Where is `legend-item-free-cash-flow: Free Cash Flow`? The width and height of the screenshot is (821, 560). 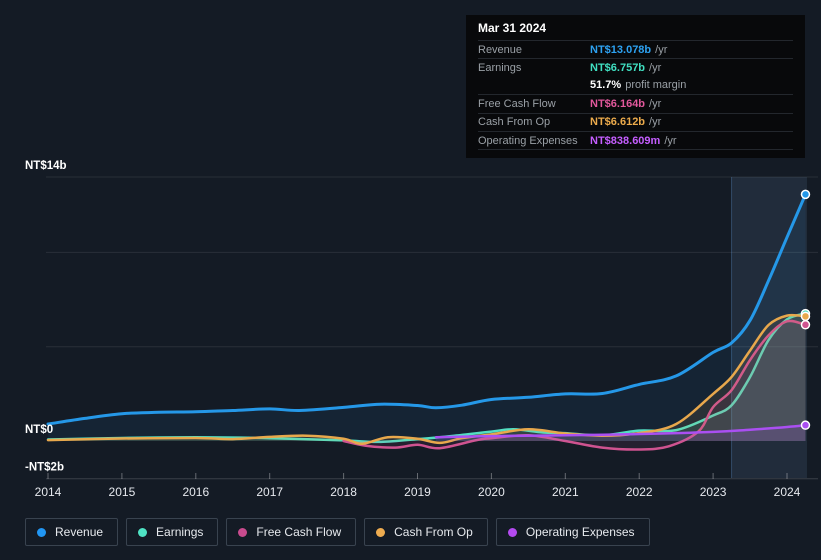
legend-item-free-cash-flow: Free Cash Flow is located at coordinates (291, 532).